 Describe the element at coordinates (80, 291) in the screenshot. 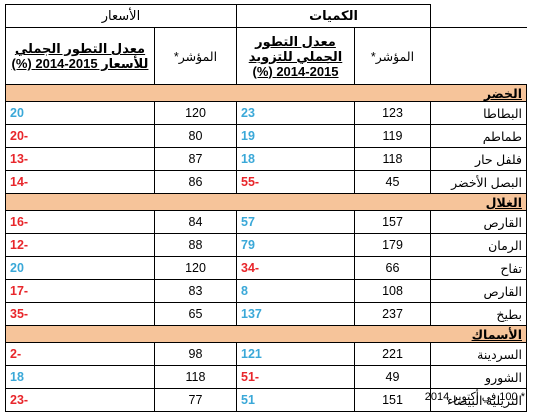

I see `price-change-cell: -17` at that location.